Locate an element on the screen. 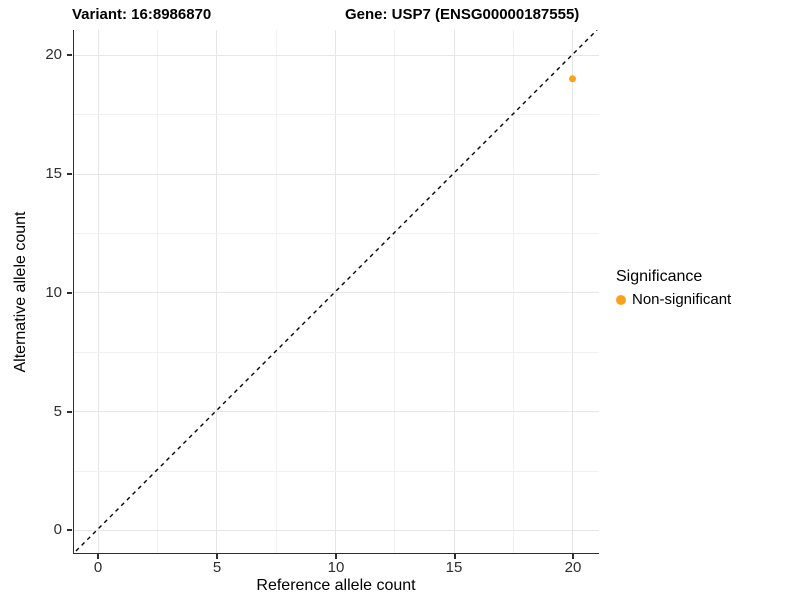 The height and width of the screenshot is (600, 800). data-point is located at coordinates (572, 79).